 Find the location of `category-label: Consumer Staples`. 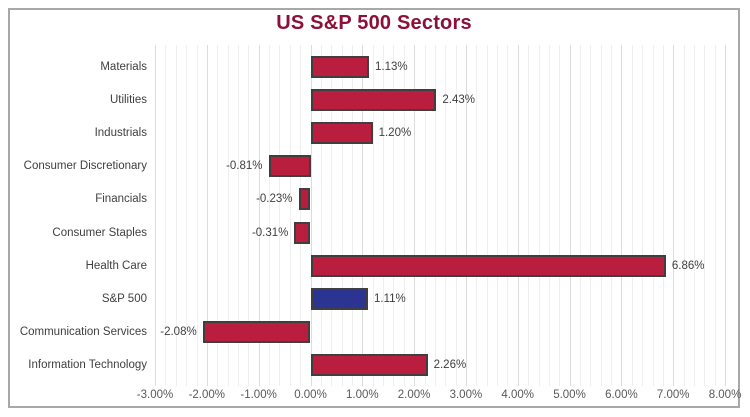

category-label: Consumer Staples is located at coordinates (99, 232).